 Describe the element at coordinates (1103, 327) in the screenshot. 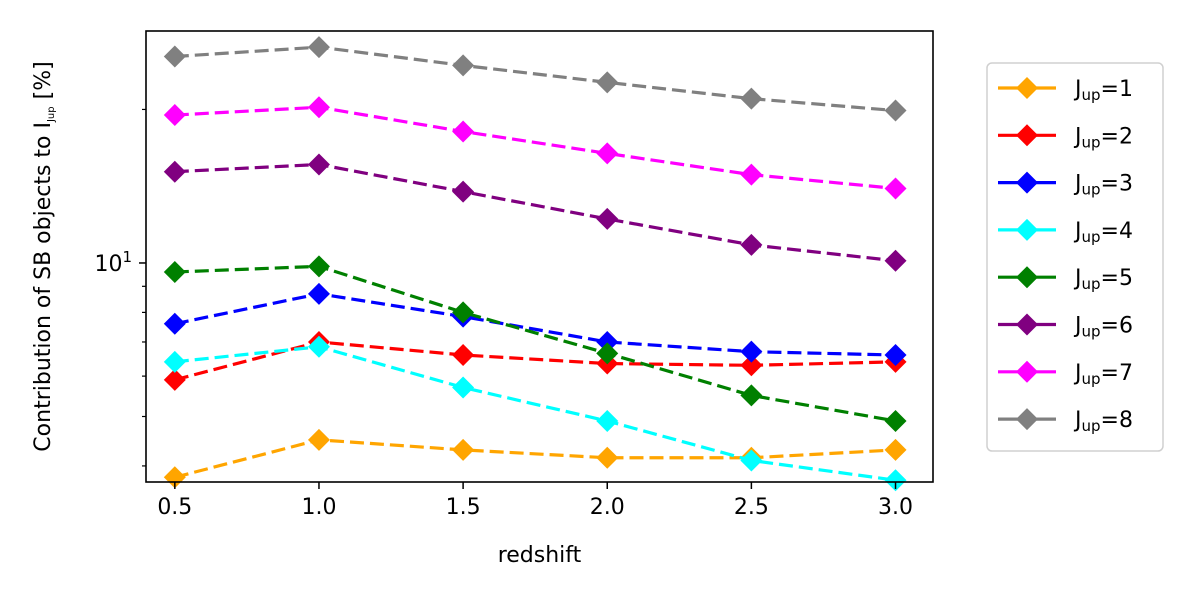

I see `legend-label: Jup=6` at that location.